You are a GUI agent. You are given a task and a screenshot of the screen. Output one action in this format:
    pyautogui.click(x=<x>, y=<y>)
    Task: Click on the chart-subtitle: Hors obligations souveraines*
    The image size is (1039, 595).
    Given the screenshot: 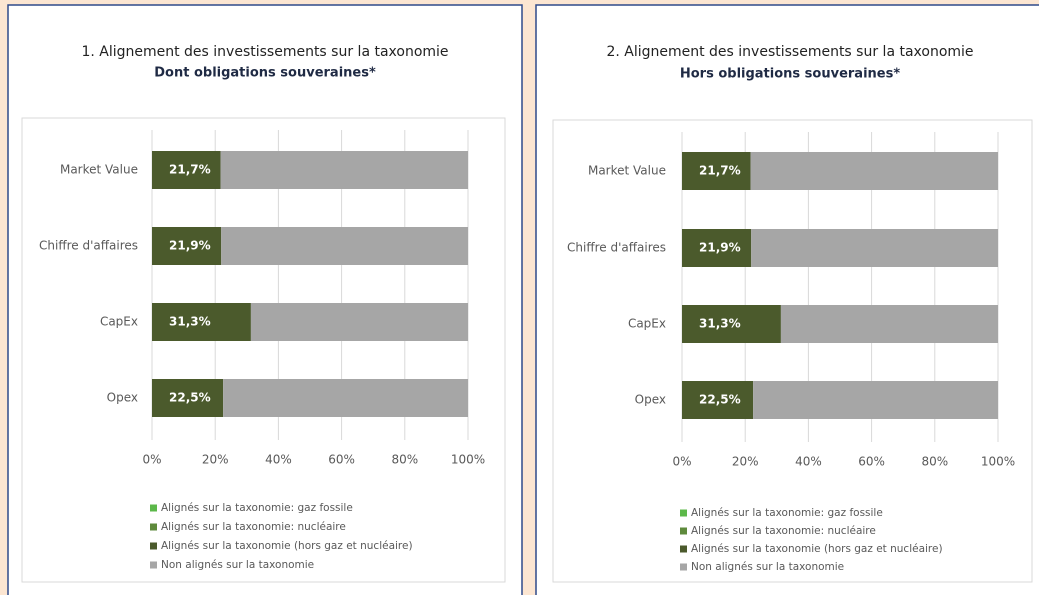 What is the action you would take?
    pyautogui.click(x=790, y=74)
    